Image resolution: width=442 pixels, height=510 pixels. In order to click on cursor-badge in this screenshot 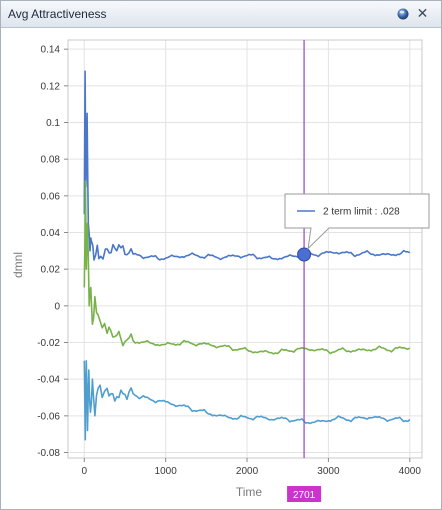, I will do `click(304, 494)`.